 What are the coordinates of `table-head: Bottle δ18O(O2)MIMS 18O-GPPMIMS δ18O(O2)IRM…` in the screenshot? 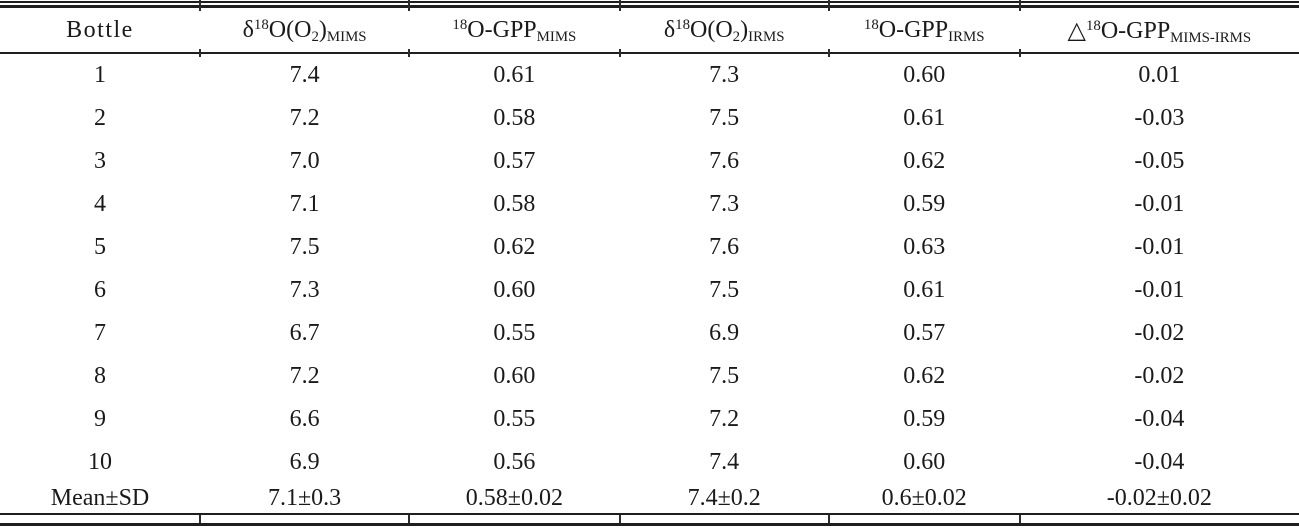 It's located at (649, 28).